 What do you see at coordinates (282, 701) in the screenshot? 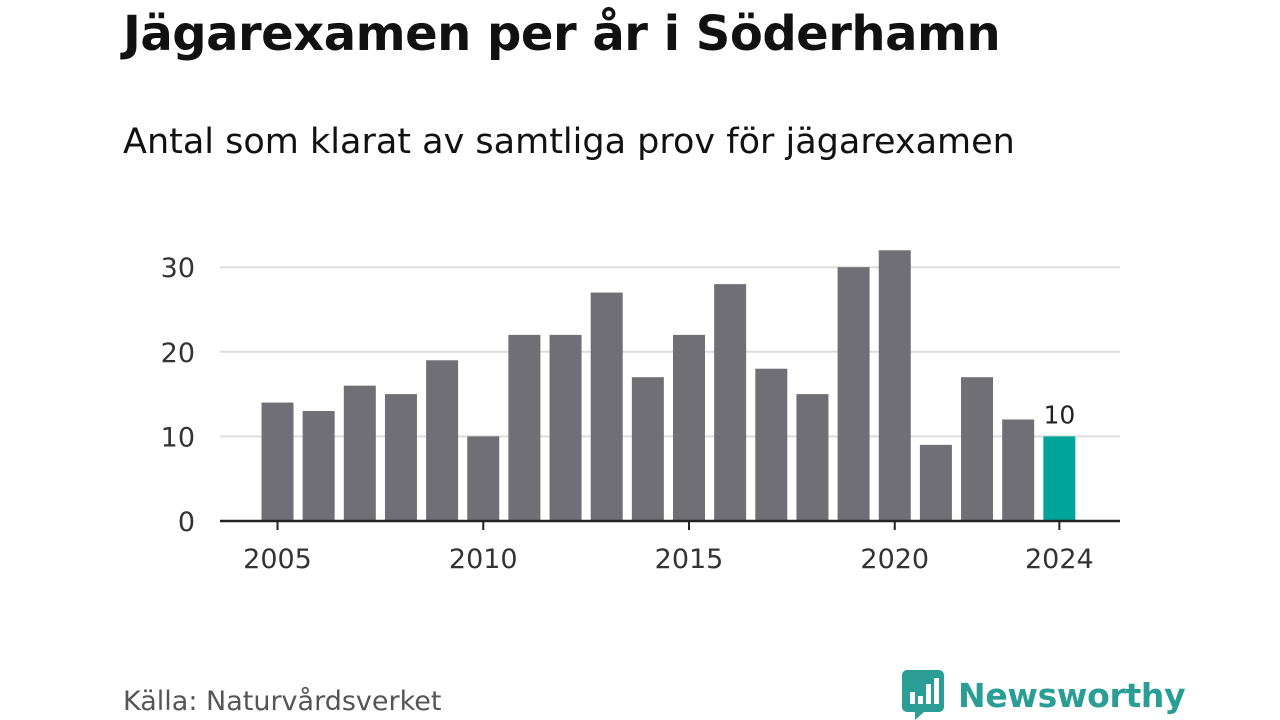
I see `source-note: Källa: Naturvårdsverket` at bounding box center [282, 701].